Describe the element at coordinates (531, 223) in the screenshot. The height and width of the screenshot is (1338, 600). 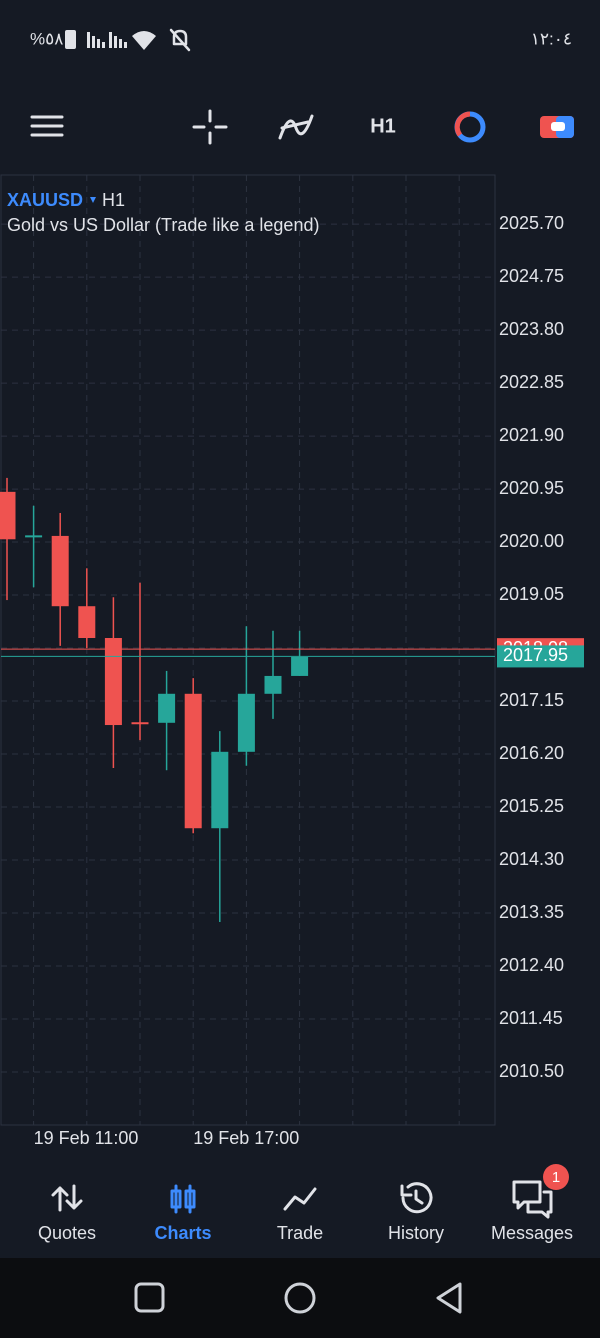
I see `y-tick-label: 2025.70` at that location.